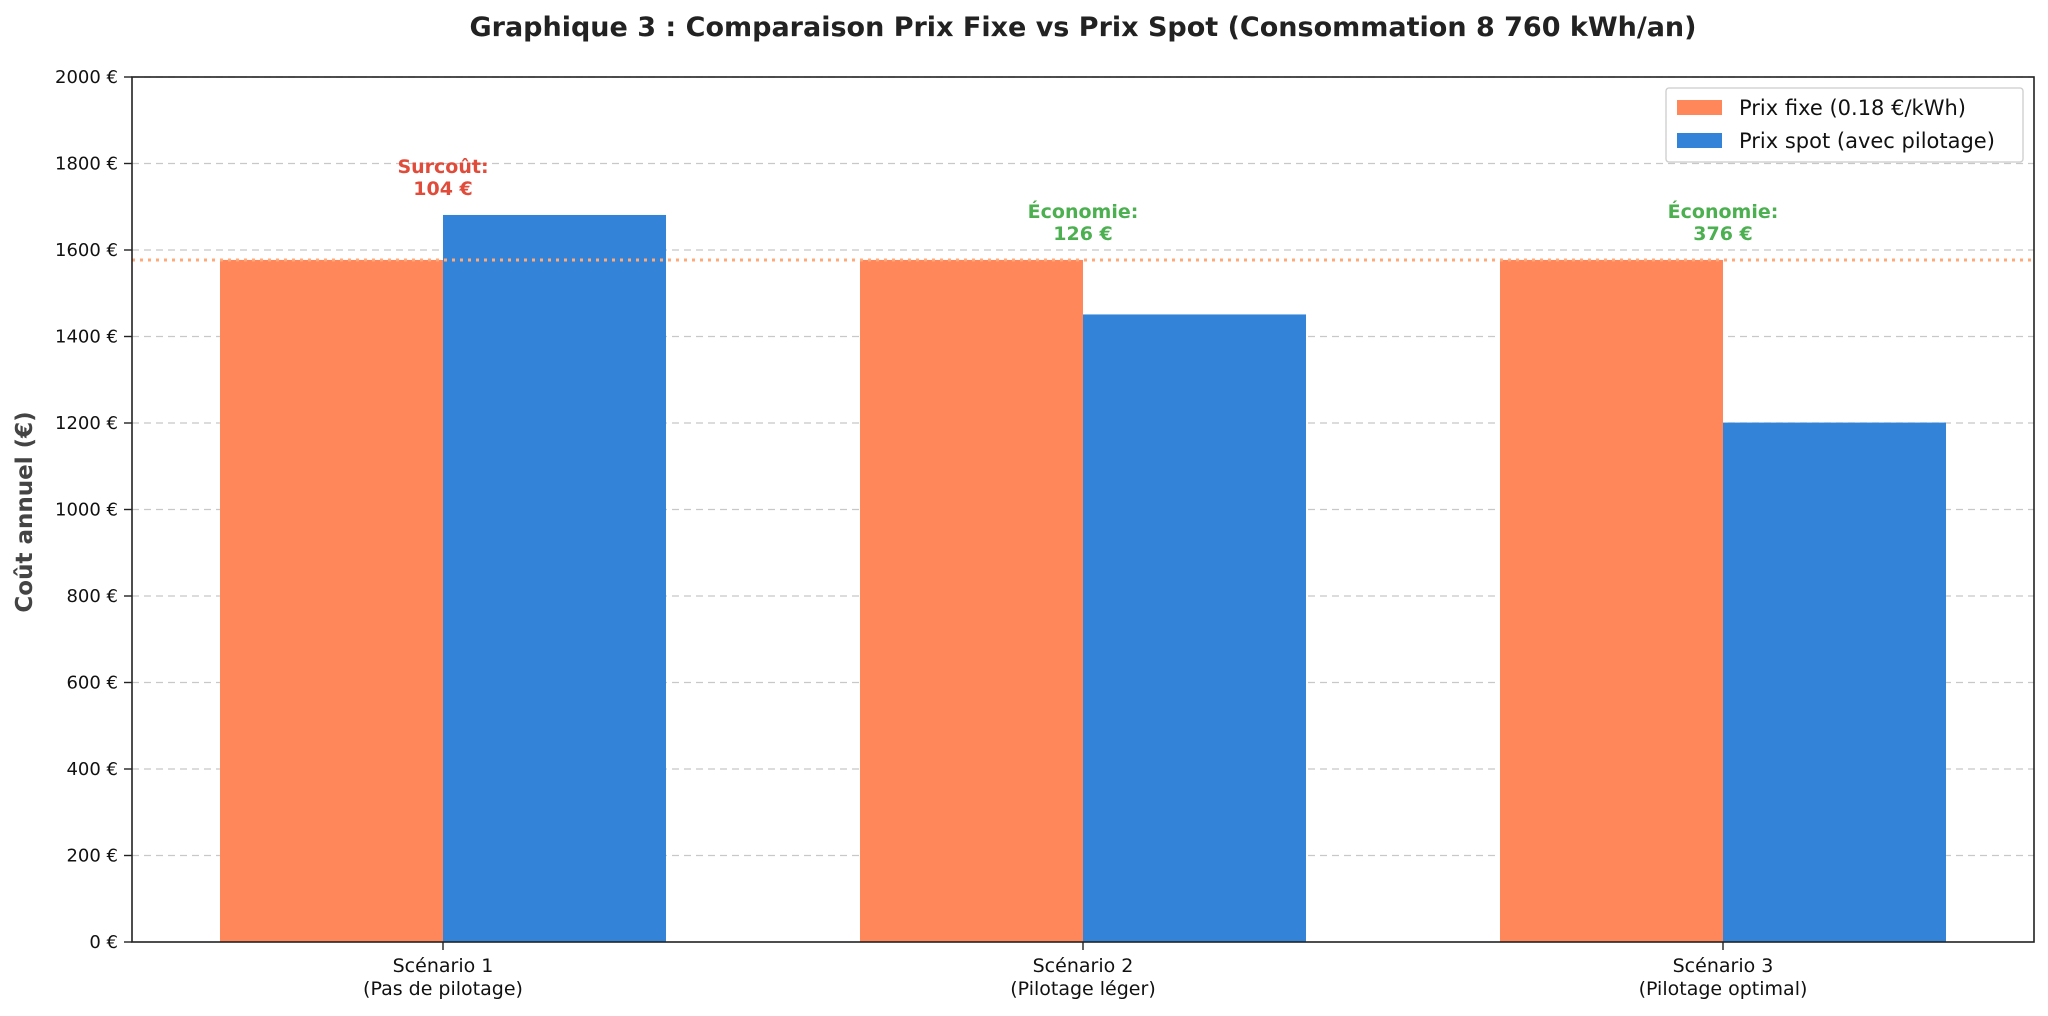  Describe the element at coordinates (1723, 989) in the screenshot. I see `x-tick-label-line: (Pilotage optimal)` at that location.